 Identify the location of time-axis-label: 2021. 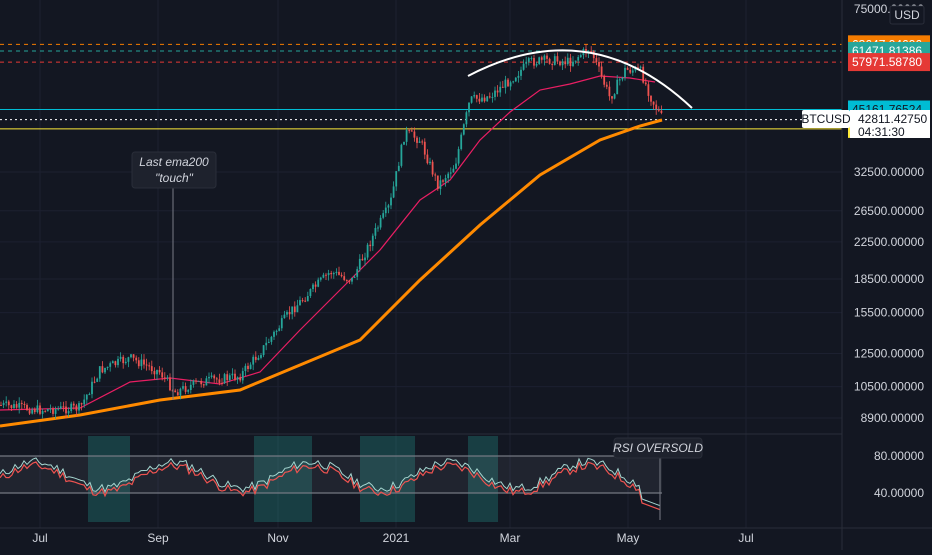
(396, 538).